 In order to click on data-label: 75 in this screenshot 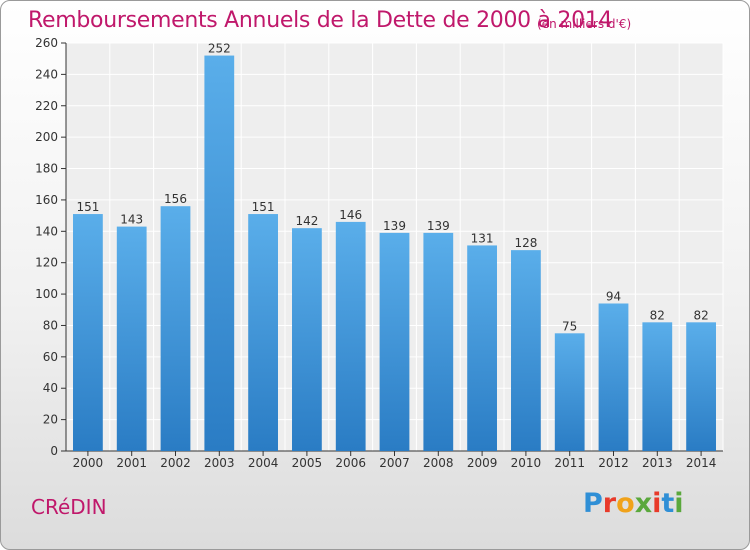, I will do `click(569, 326)`.